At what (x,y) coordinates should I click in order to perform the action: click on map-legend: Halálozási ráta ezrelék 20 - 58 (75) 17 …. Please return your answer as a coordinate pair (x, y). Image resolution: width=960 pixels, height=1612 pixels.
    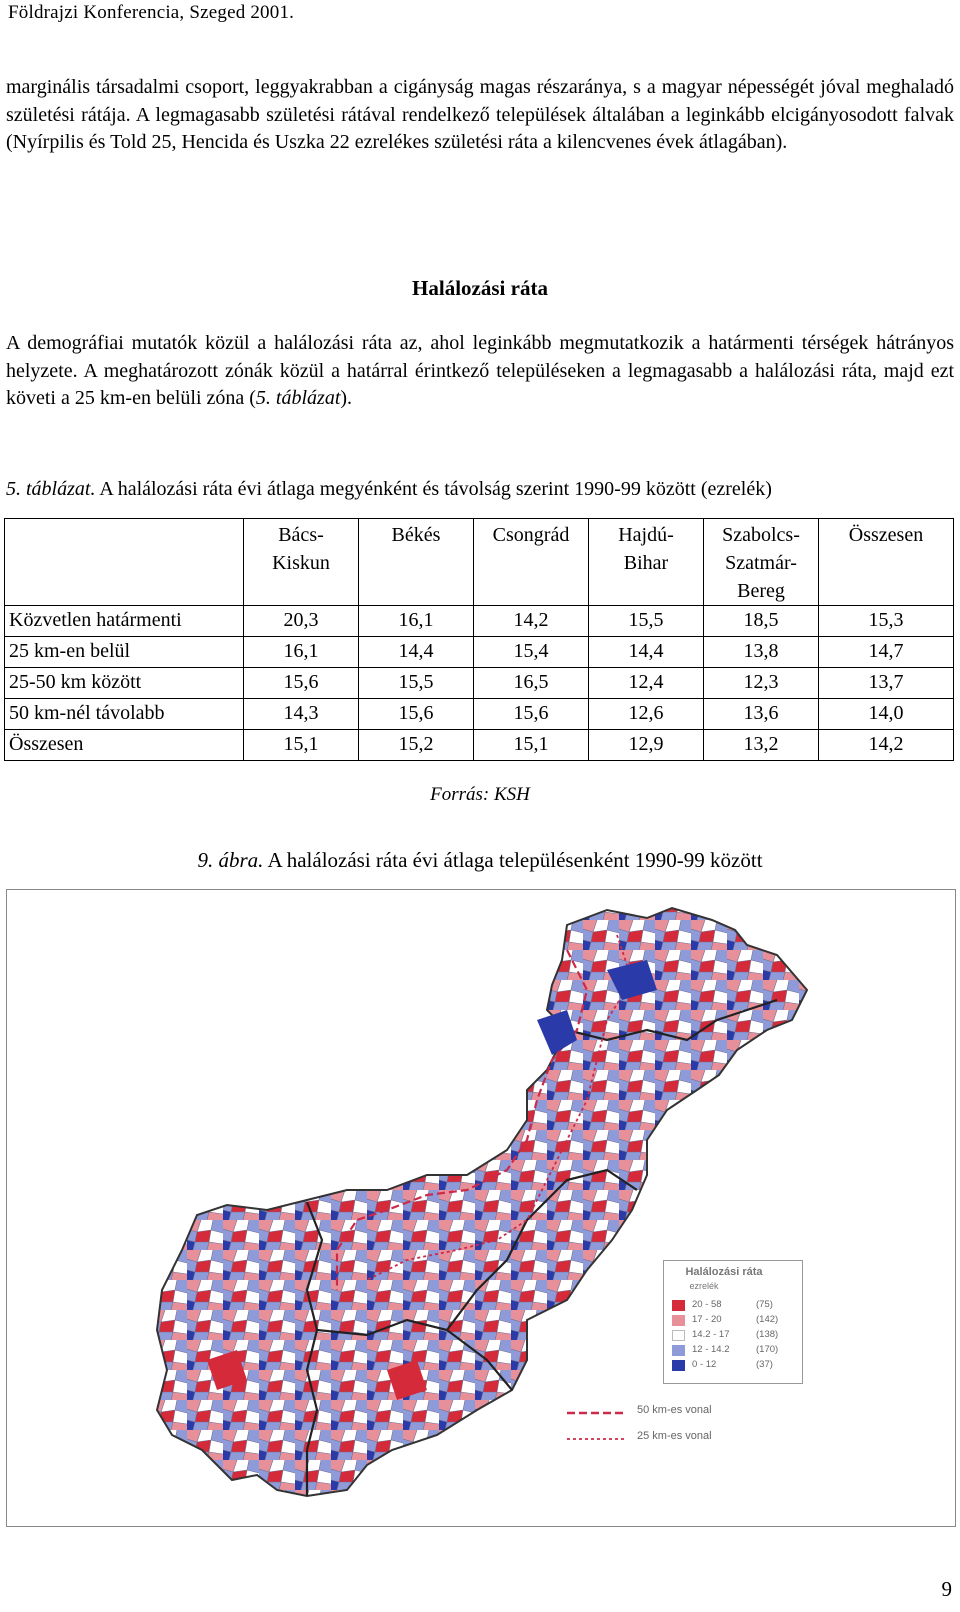
    Looking at the image, I should click on (733, 1322).